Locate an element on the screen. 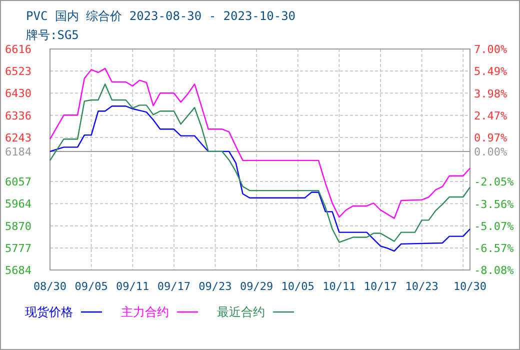  chart-subtitle: 牌号:SG5 is located at coordinates (52, 35).